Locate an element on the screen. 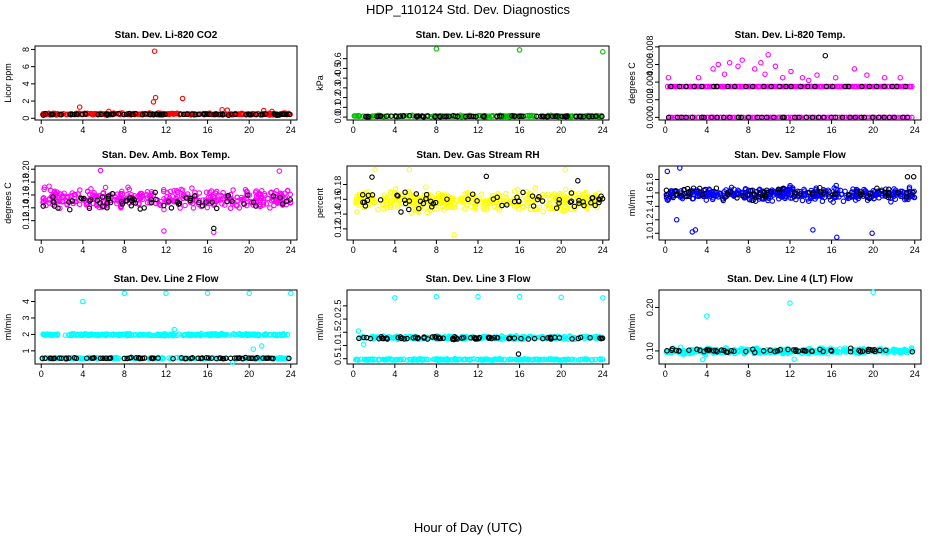 The height and width of the screenshot is (540, 936). y-tick-label: 1.0 is located at coordinates (650, 233).